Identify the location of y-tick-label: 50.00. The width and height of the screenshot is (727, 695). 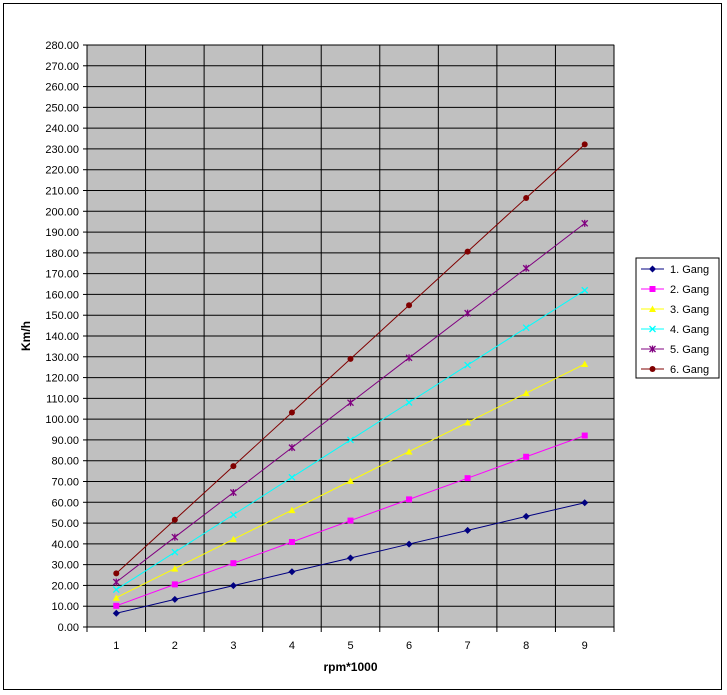
(65, 524).